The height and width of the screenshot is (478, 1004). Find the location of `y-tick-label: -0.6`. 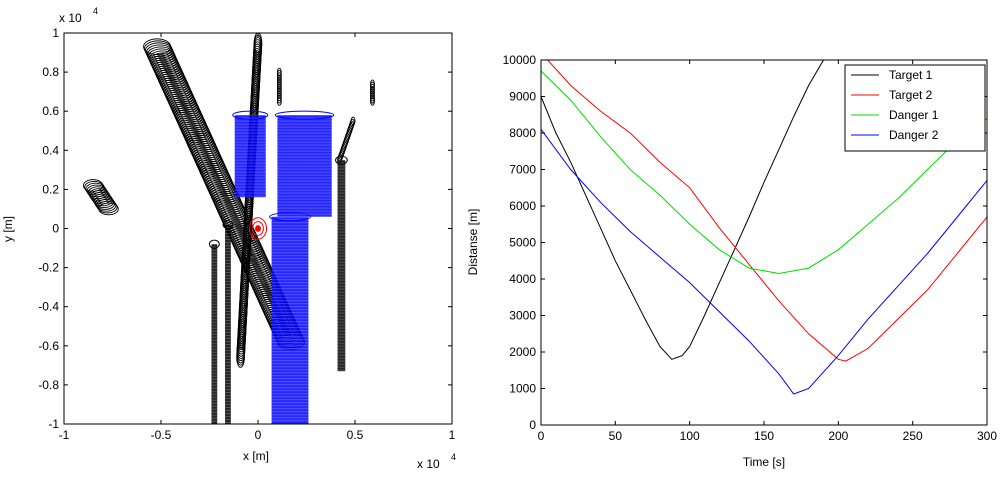

y-tick-label: -0.6 is located at coordinates (48, 346).